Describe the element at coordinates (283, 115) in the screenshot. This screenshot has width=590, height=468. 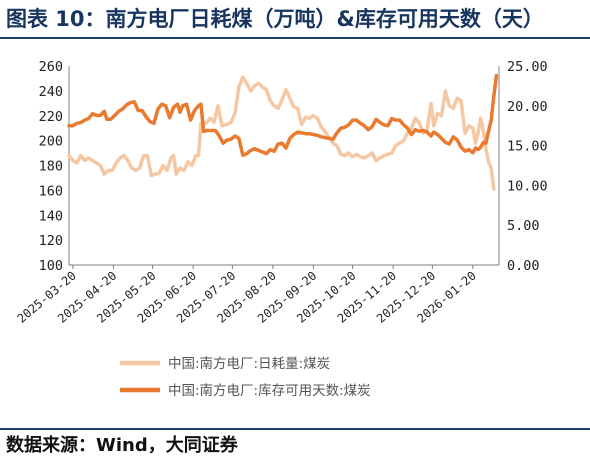
I see `inventory-days-line` at that location.